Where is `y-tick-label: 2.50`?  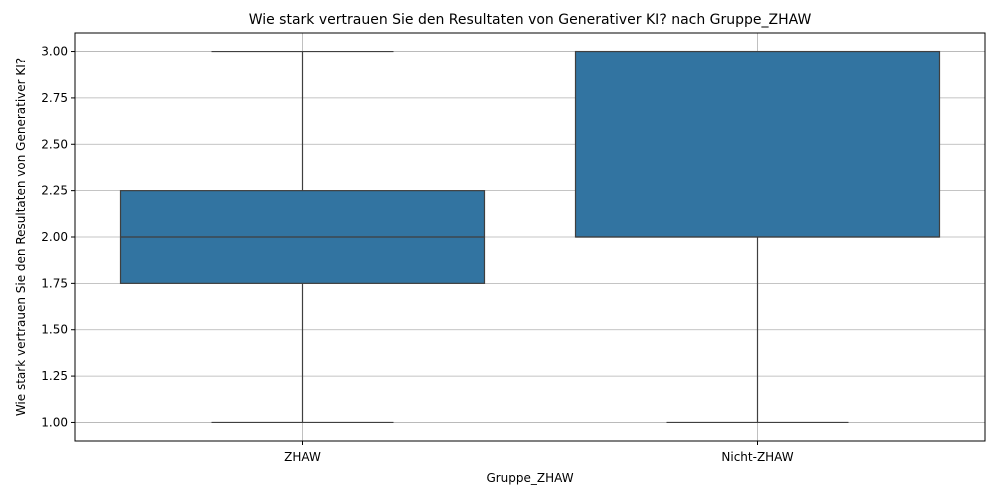 y-tick-label: 2.50 is located at coordinates (54, 144).